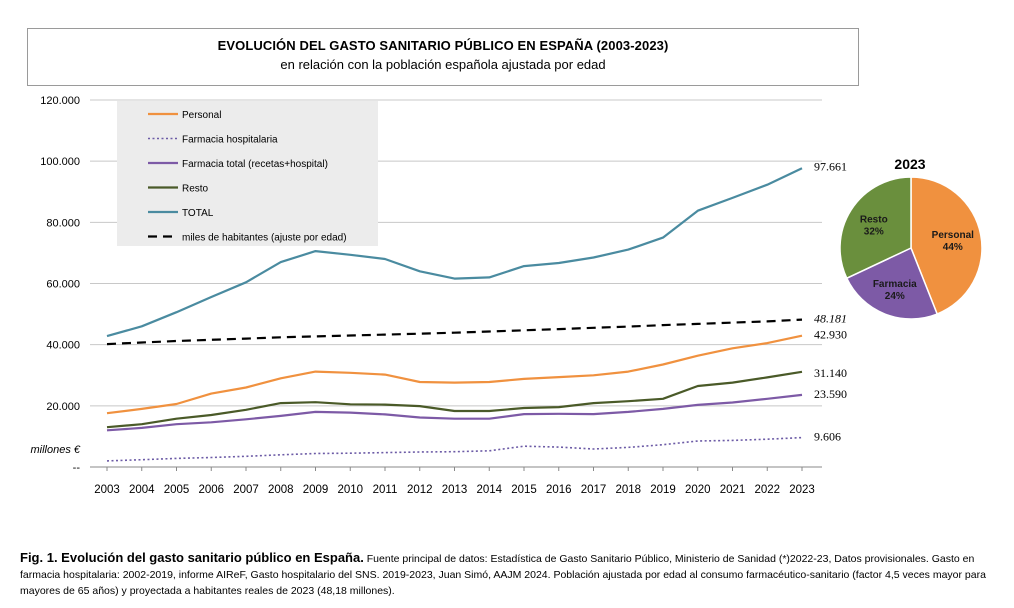 Image resolution: width=1014 pixels, height=608 pixels. What do you see at coordinates (201, 115) in the screenshot?
I see `legend-label: Personal` at bounding box center [201, 115].